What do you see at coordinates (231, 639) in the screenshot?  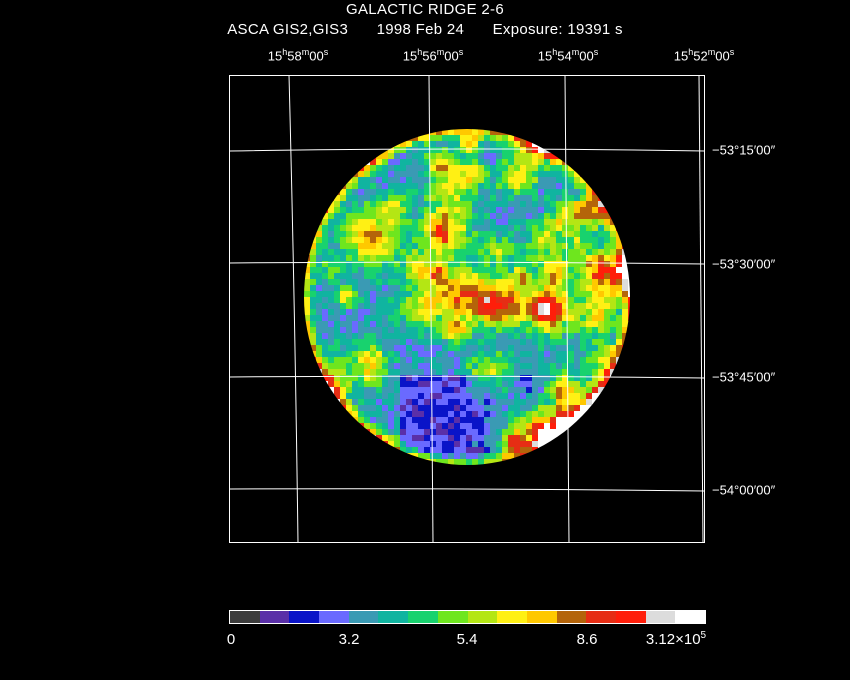 I see `colorbar-label: 0` at bounding box center [231, 639].